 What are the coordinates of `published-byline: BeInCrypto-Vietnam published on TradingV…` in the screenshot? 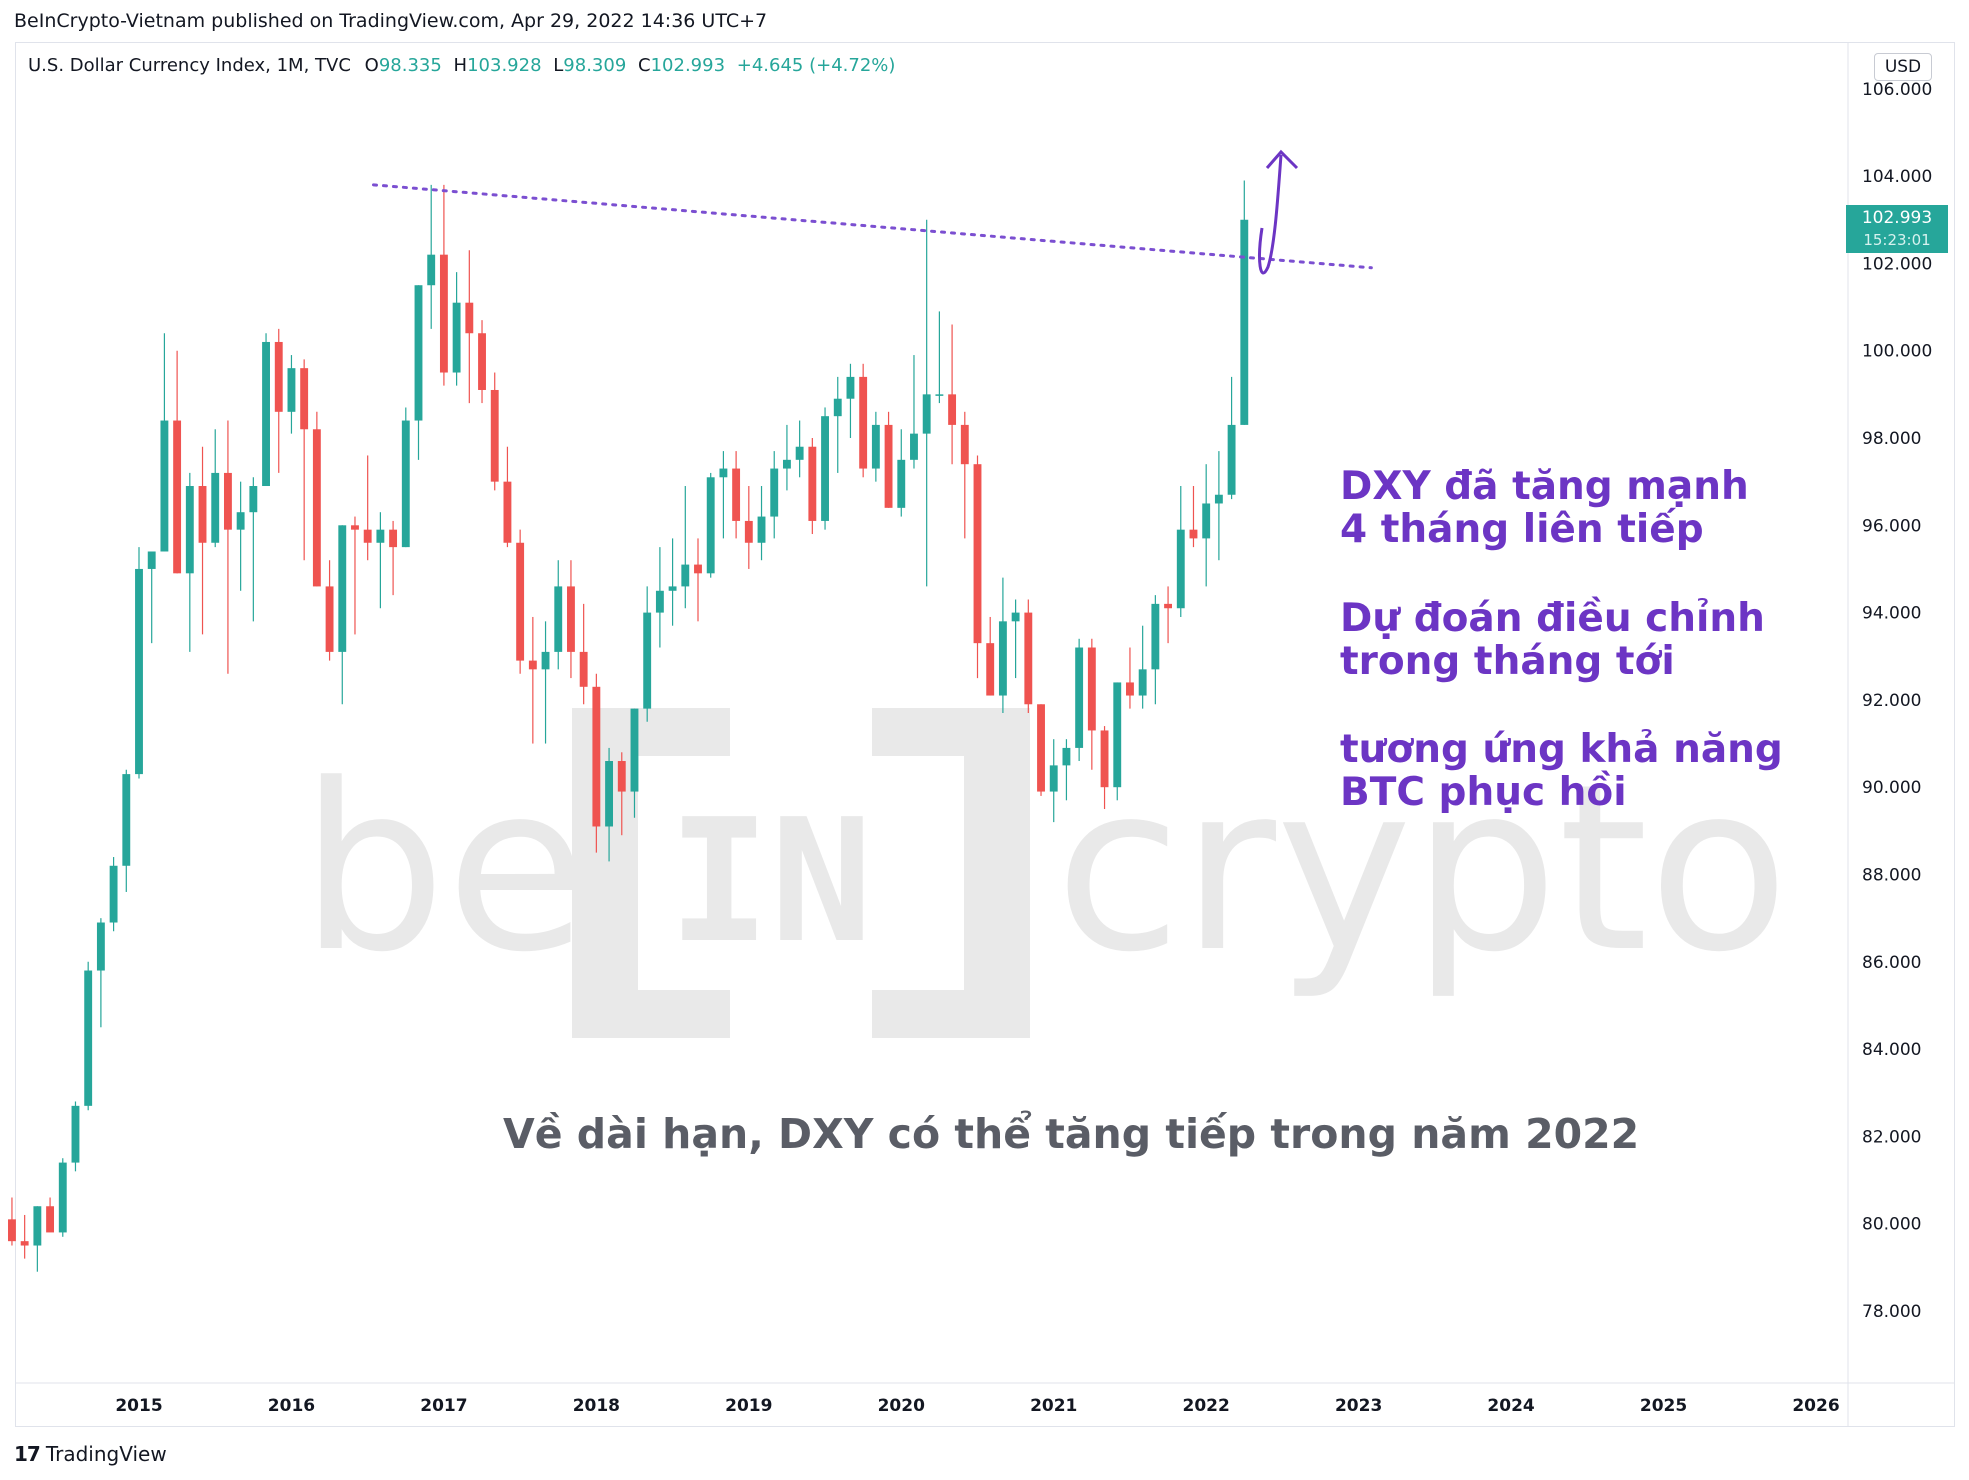 It's located at (391, 21).